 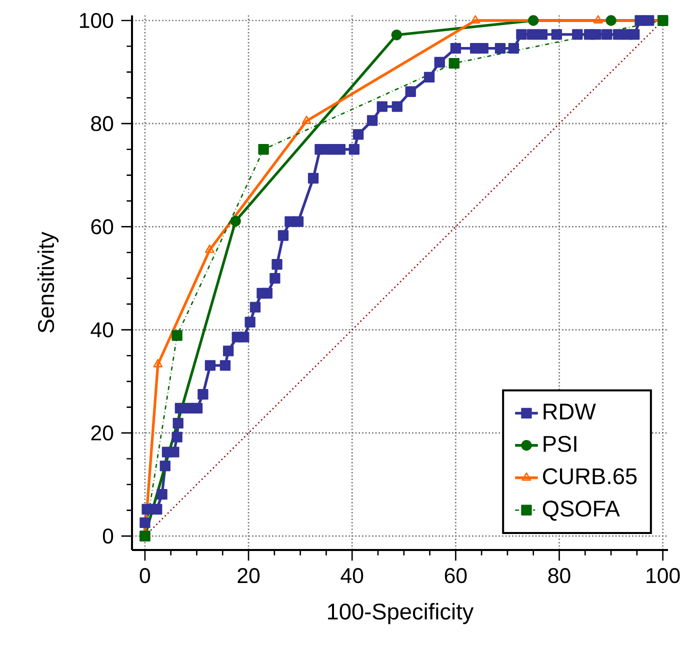 I want to click on y-tick-label: 100, so click(x=97, y=20).